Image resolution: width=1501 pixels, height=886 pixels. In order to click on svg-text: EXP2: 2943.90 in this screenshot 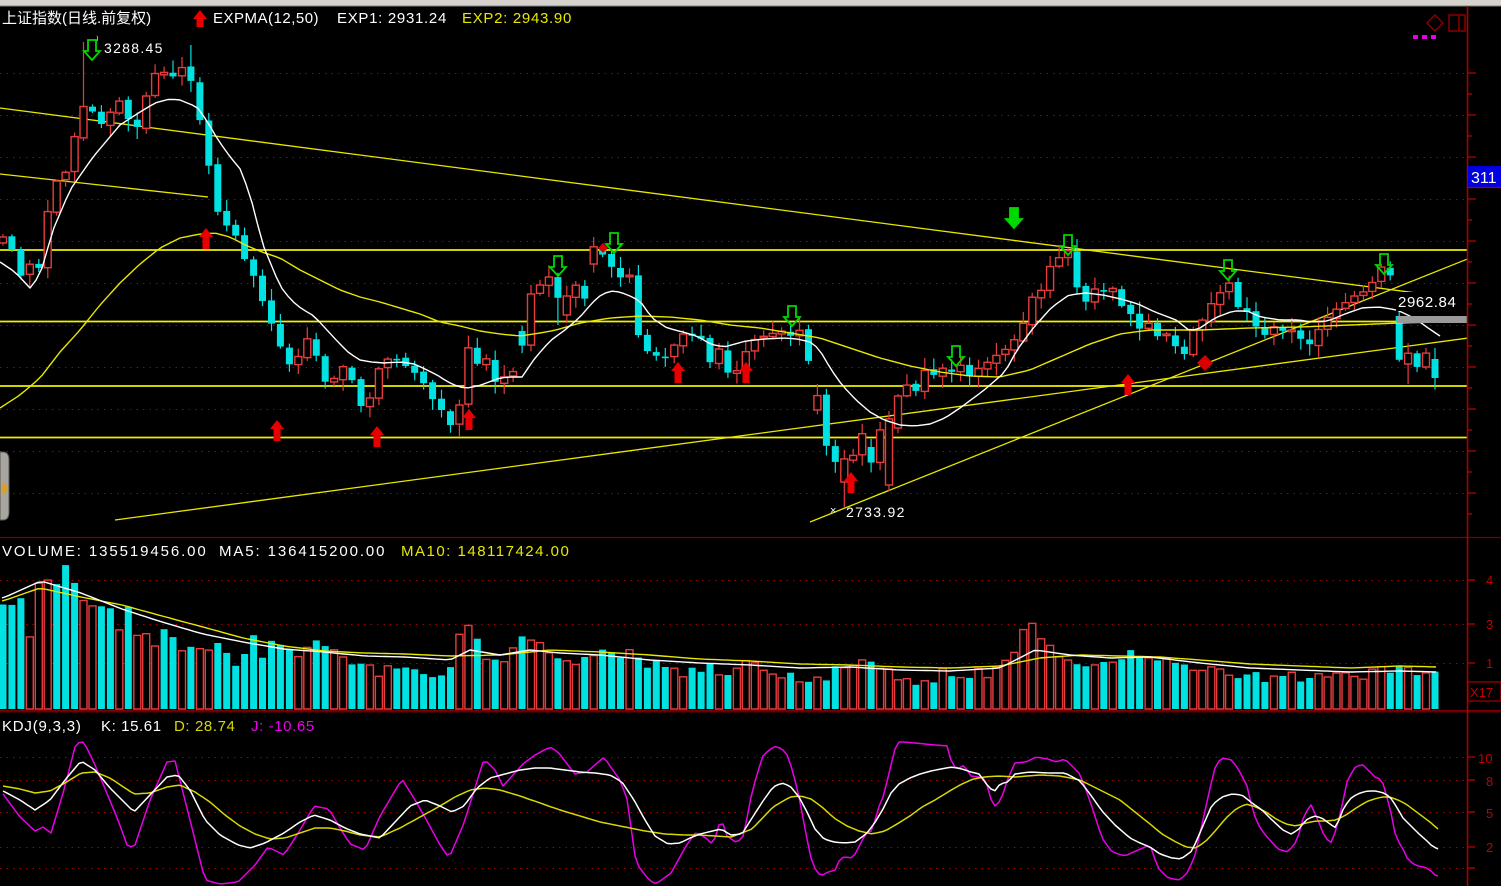, I will do `click(517, 18)`.